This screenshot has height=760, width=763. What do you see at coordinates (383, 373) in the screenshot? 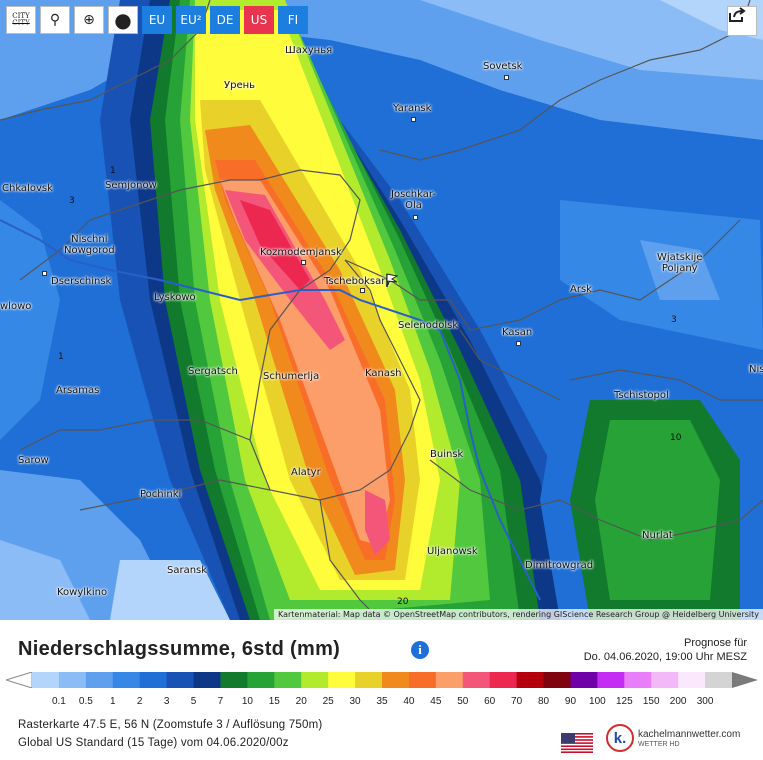
I see `city-label: Kanash` at bounding box center [383, 373].